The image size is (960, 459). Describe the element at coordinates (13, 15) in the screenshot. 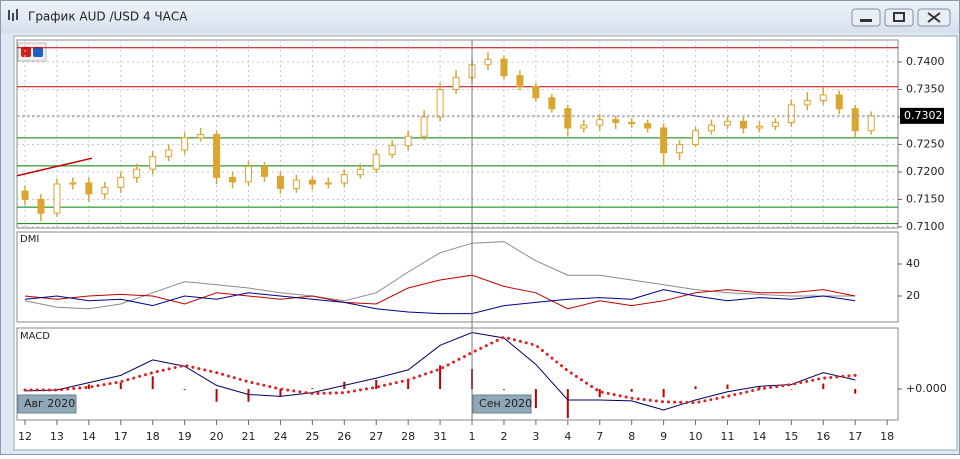

I see `app-icon` at that location.